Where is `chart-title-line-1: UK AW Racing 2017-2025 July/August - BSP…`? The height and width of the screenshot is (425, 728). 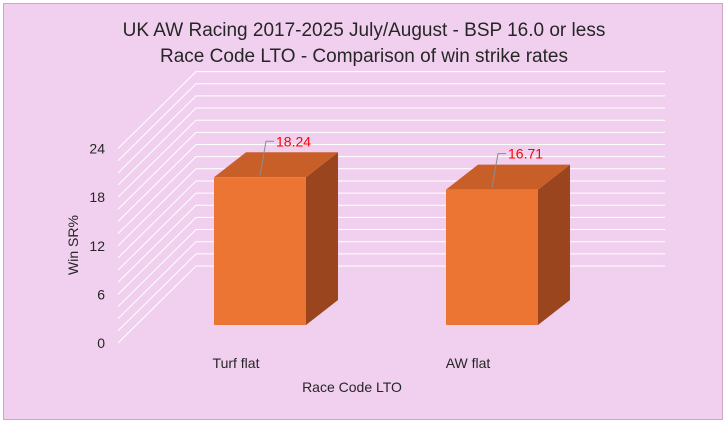
chart-title-line-1: UK AW Racing 2017-2025 July/August - BSP… is located at coordinates (364, 30).